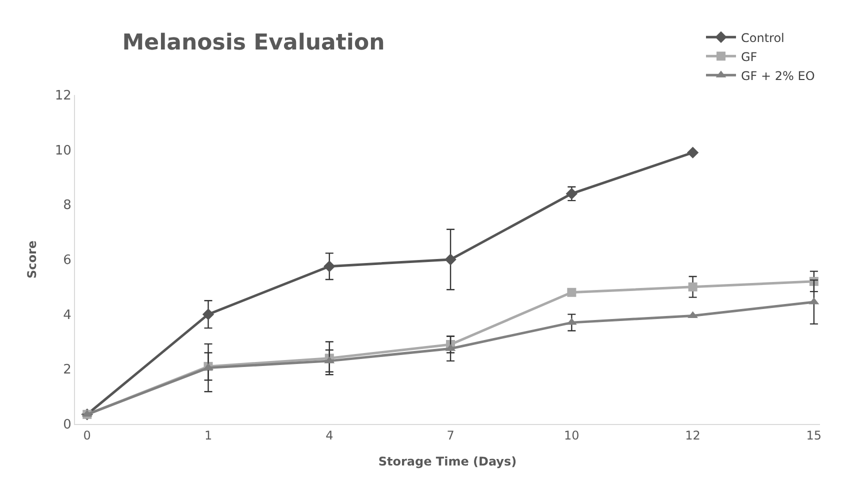  What do you see at coordinates (762, 37) in the screenshot?
I see `legend-label: Control` at bounding box center [762, 37].